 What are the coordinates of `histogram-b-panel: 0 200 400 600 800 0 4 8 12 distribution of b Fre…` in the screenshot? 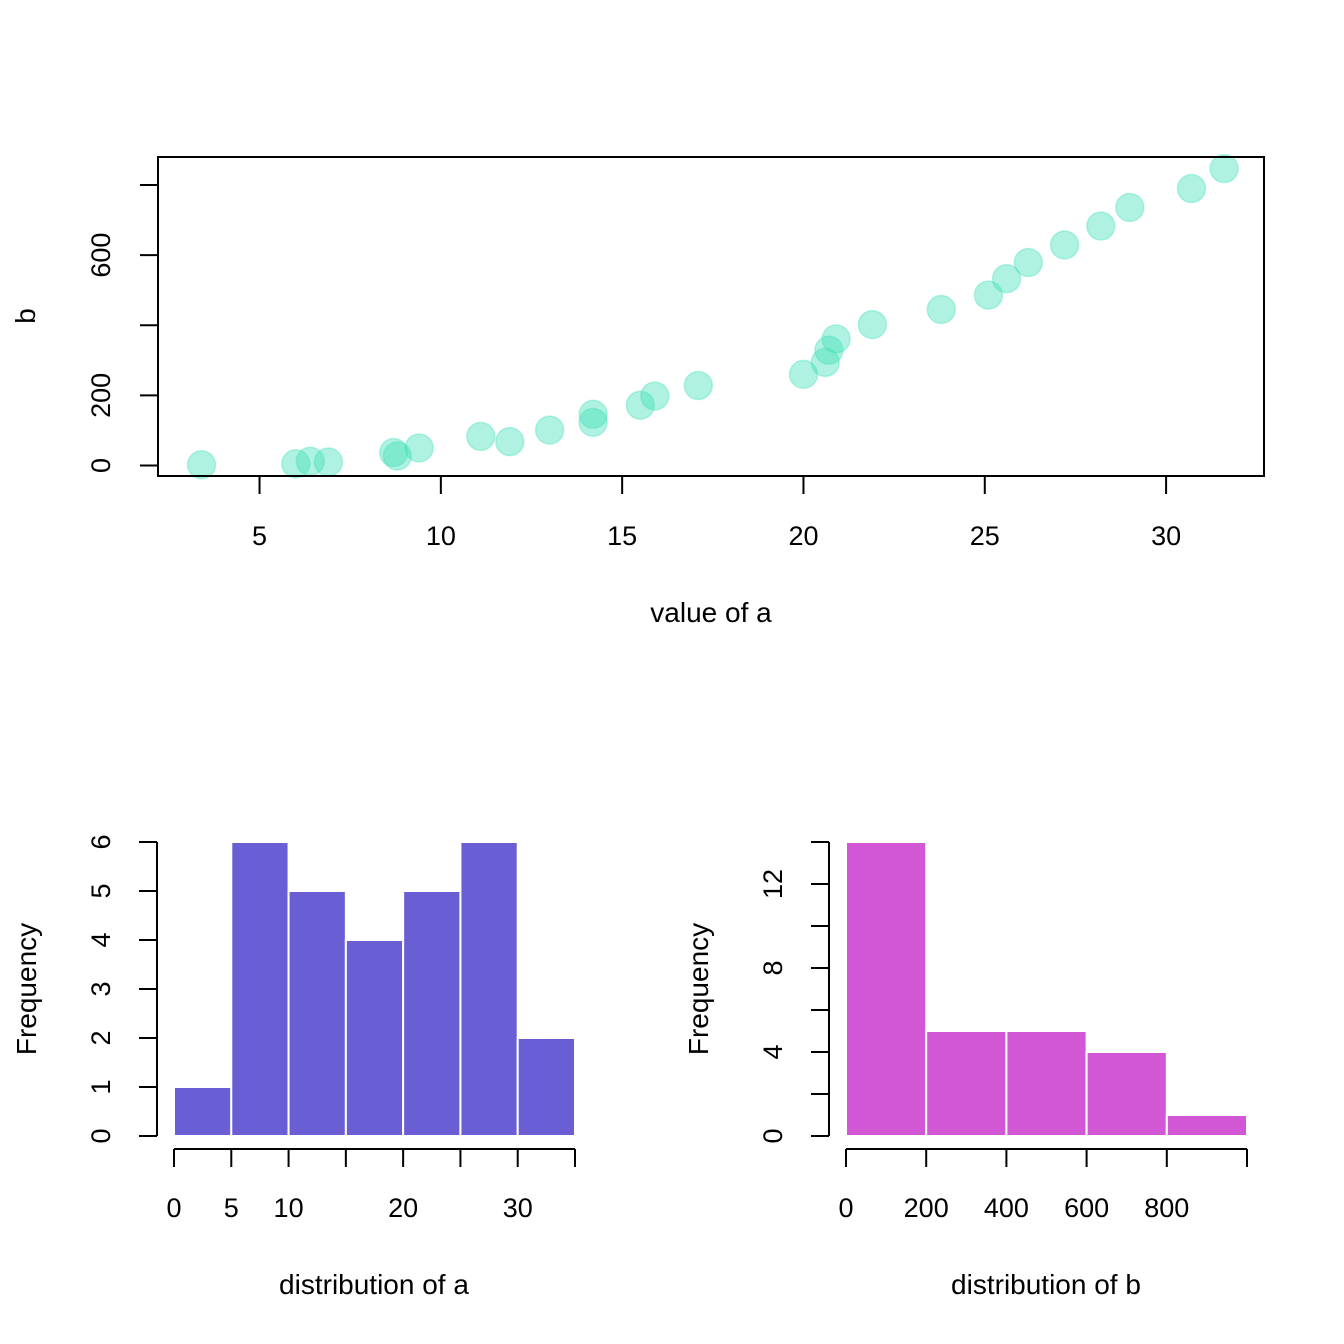 It's located at (966, 1070).